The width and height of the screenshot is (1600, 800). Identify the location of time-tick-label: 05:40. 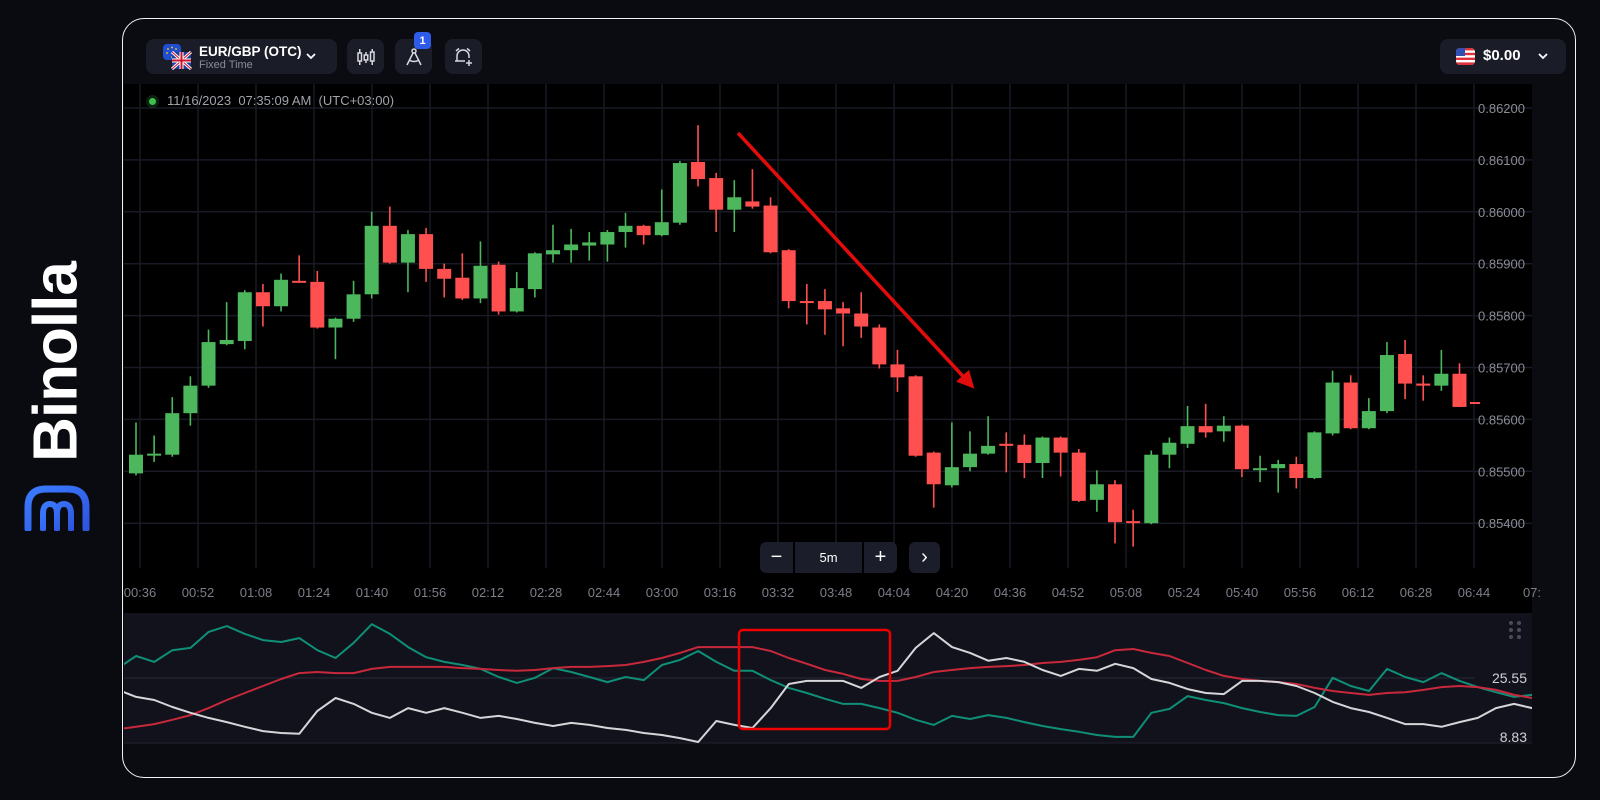
(1242, 592).